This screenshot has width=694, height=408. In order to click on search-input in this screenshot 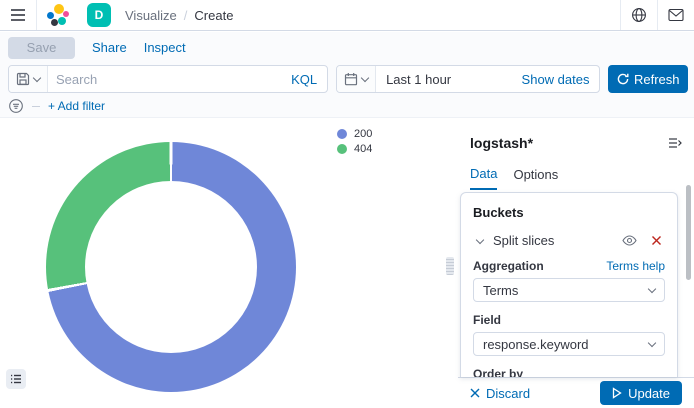, I will do `click(170, 79)`.